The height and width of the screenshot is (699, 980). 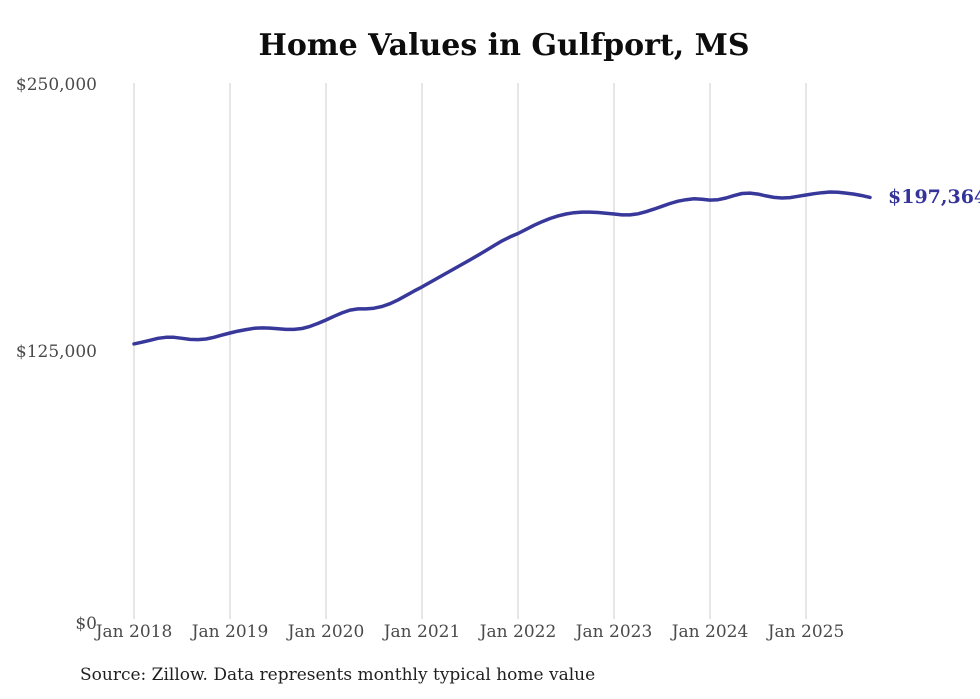 I want to click on x-axis-tick-label: Jan 2018, so click(x=134, y=632).